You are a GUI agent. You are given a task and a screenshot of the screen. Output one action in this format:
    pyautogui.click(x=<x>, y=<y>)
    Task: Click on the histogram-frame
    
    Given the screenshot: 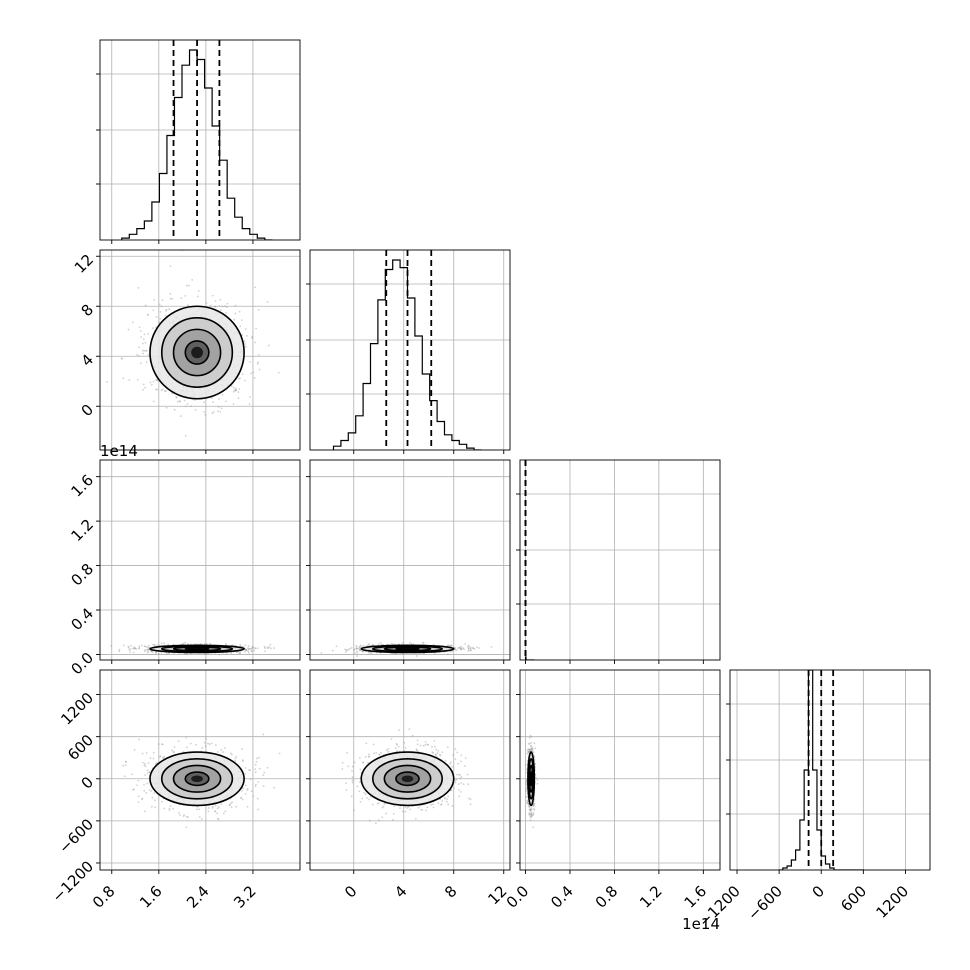 What is the action you would take?
    pyautogui.click(x=200, y=140)
    